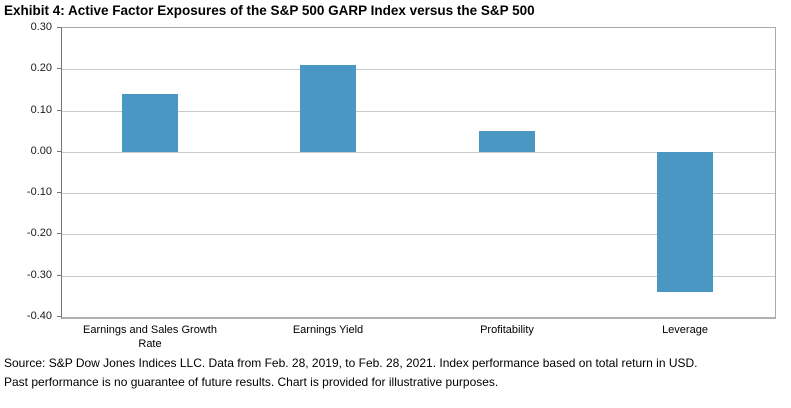 The height and width of the screenshot is (408, 791). What do you see at coordinates (39, 192) in the screenshot?
I see `y-axis-label: -0.10` at bounding box center [39, 192].